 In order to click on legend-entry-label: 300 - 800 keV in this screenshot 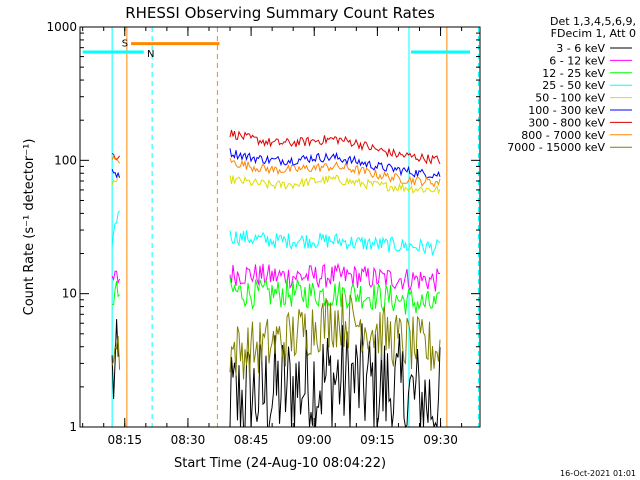, I will do `click(566, 122)`.